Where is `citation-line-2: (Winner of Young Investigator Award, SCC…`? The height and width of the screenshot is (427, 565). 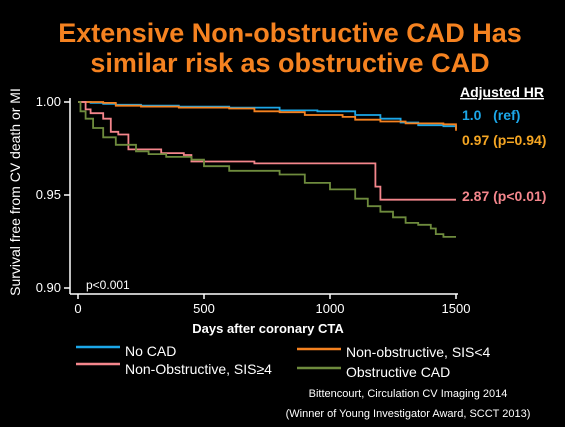 citation-line-2: (Winner of Young Investigator Award, SCC… is located at coordinates (408, 414).